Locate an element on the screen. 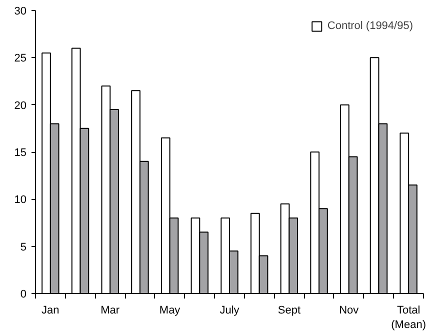 The height and width of the screenshot is (333, 435). x-tick-label: Jan is located at coordinates (51, 310).